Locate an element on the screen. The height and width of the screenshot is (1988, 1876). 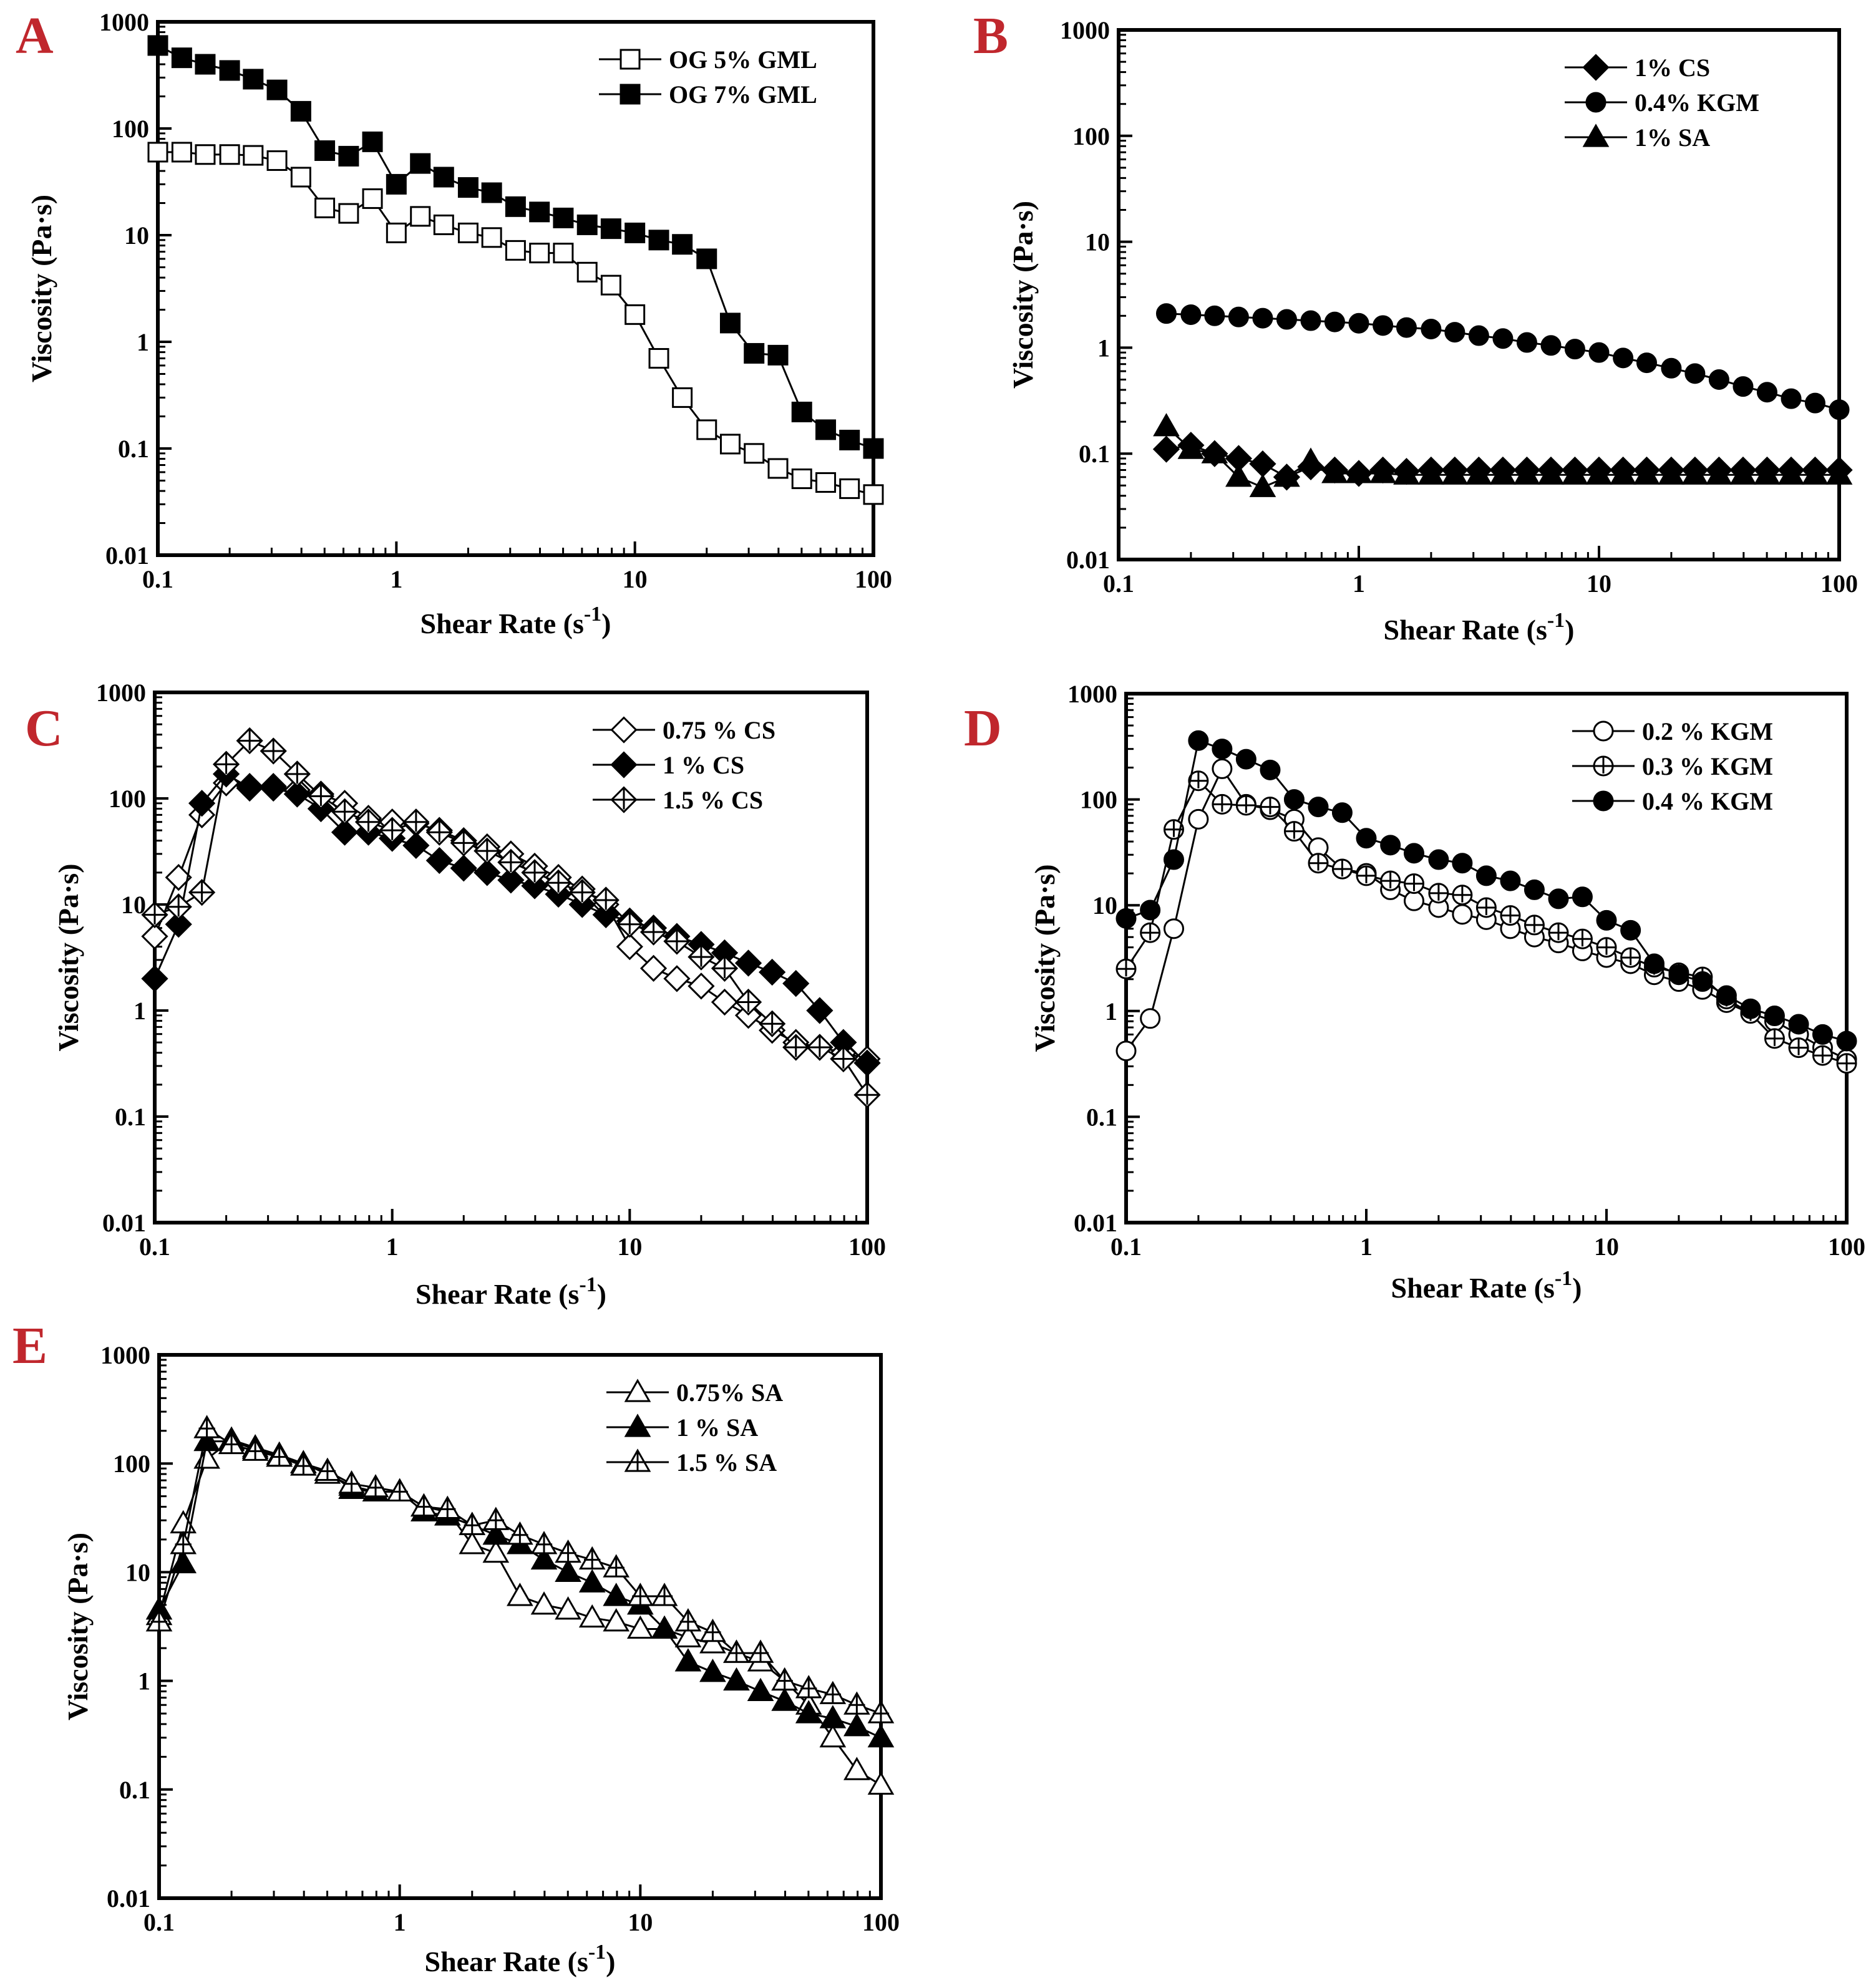
y-axis-label: Viscosity (Pa·s) is located at coordinates (1045, 958).